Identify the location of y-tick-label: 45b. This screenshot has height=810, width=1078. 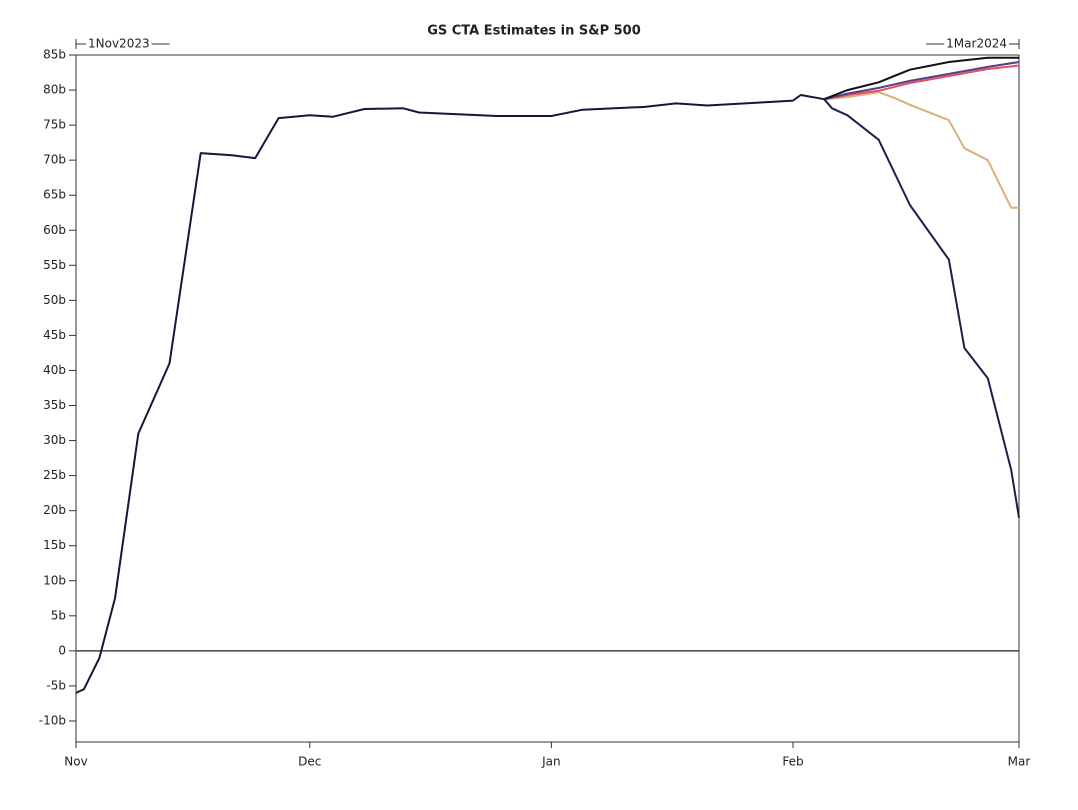
(54, 335).